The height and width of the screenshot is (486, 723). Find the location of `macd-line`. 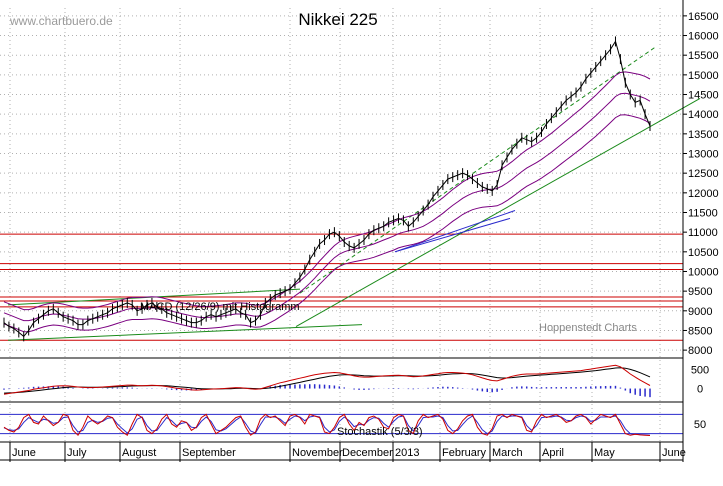

macd-line is located at coordinates (327, 379).